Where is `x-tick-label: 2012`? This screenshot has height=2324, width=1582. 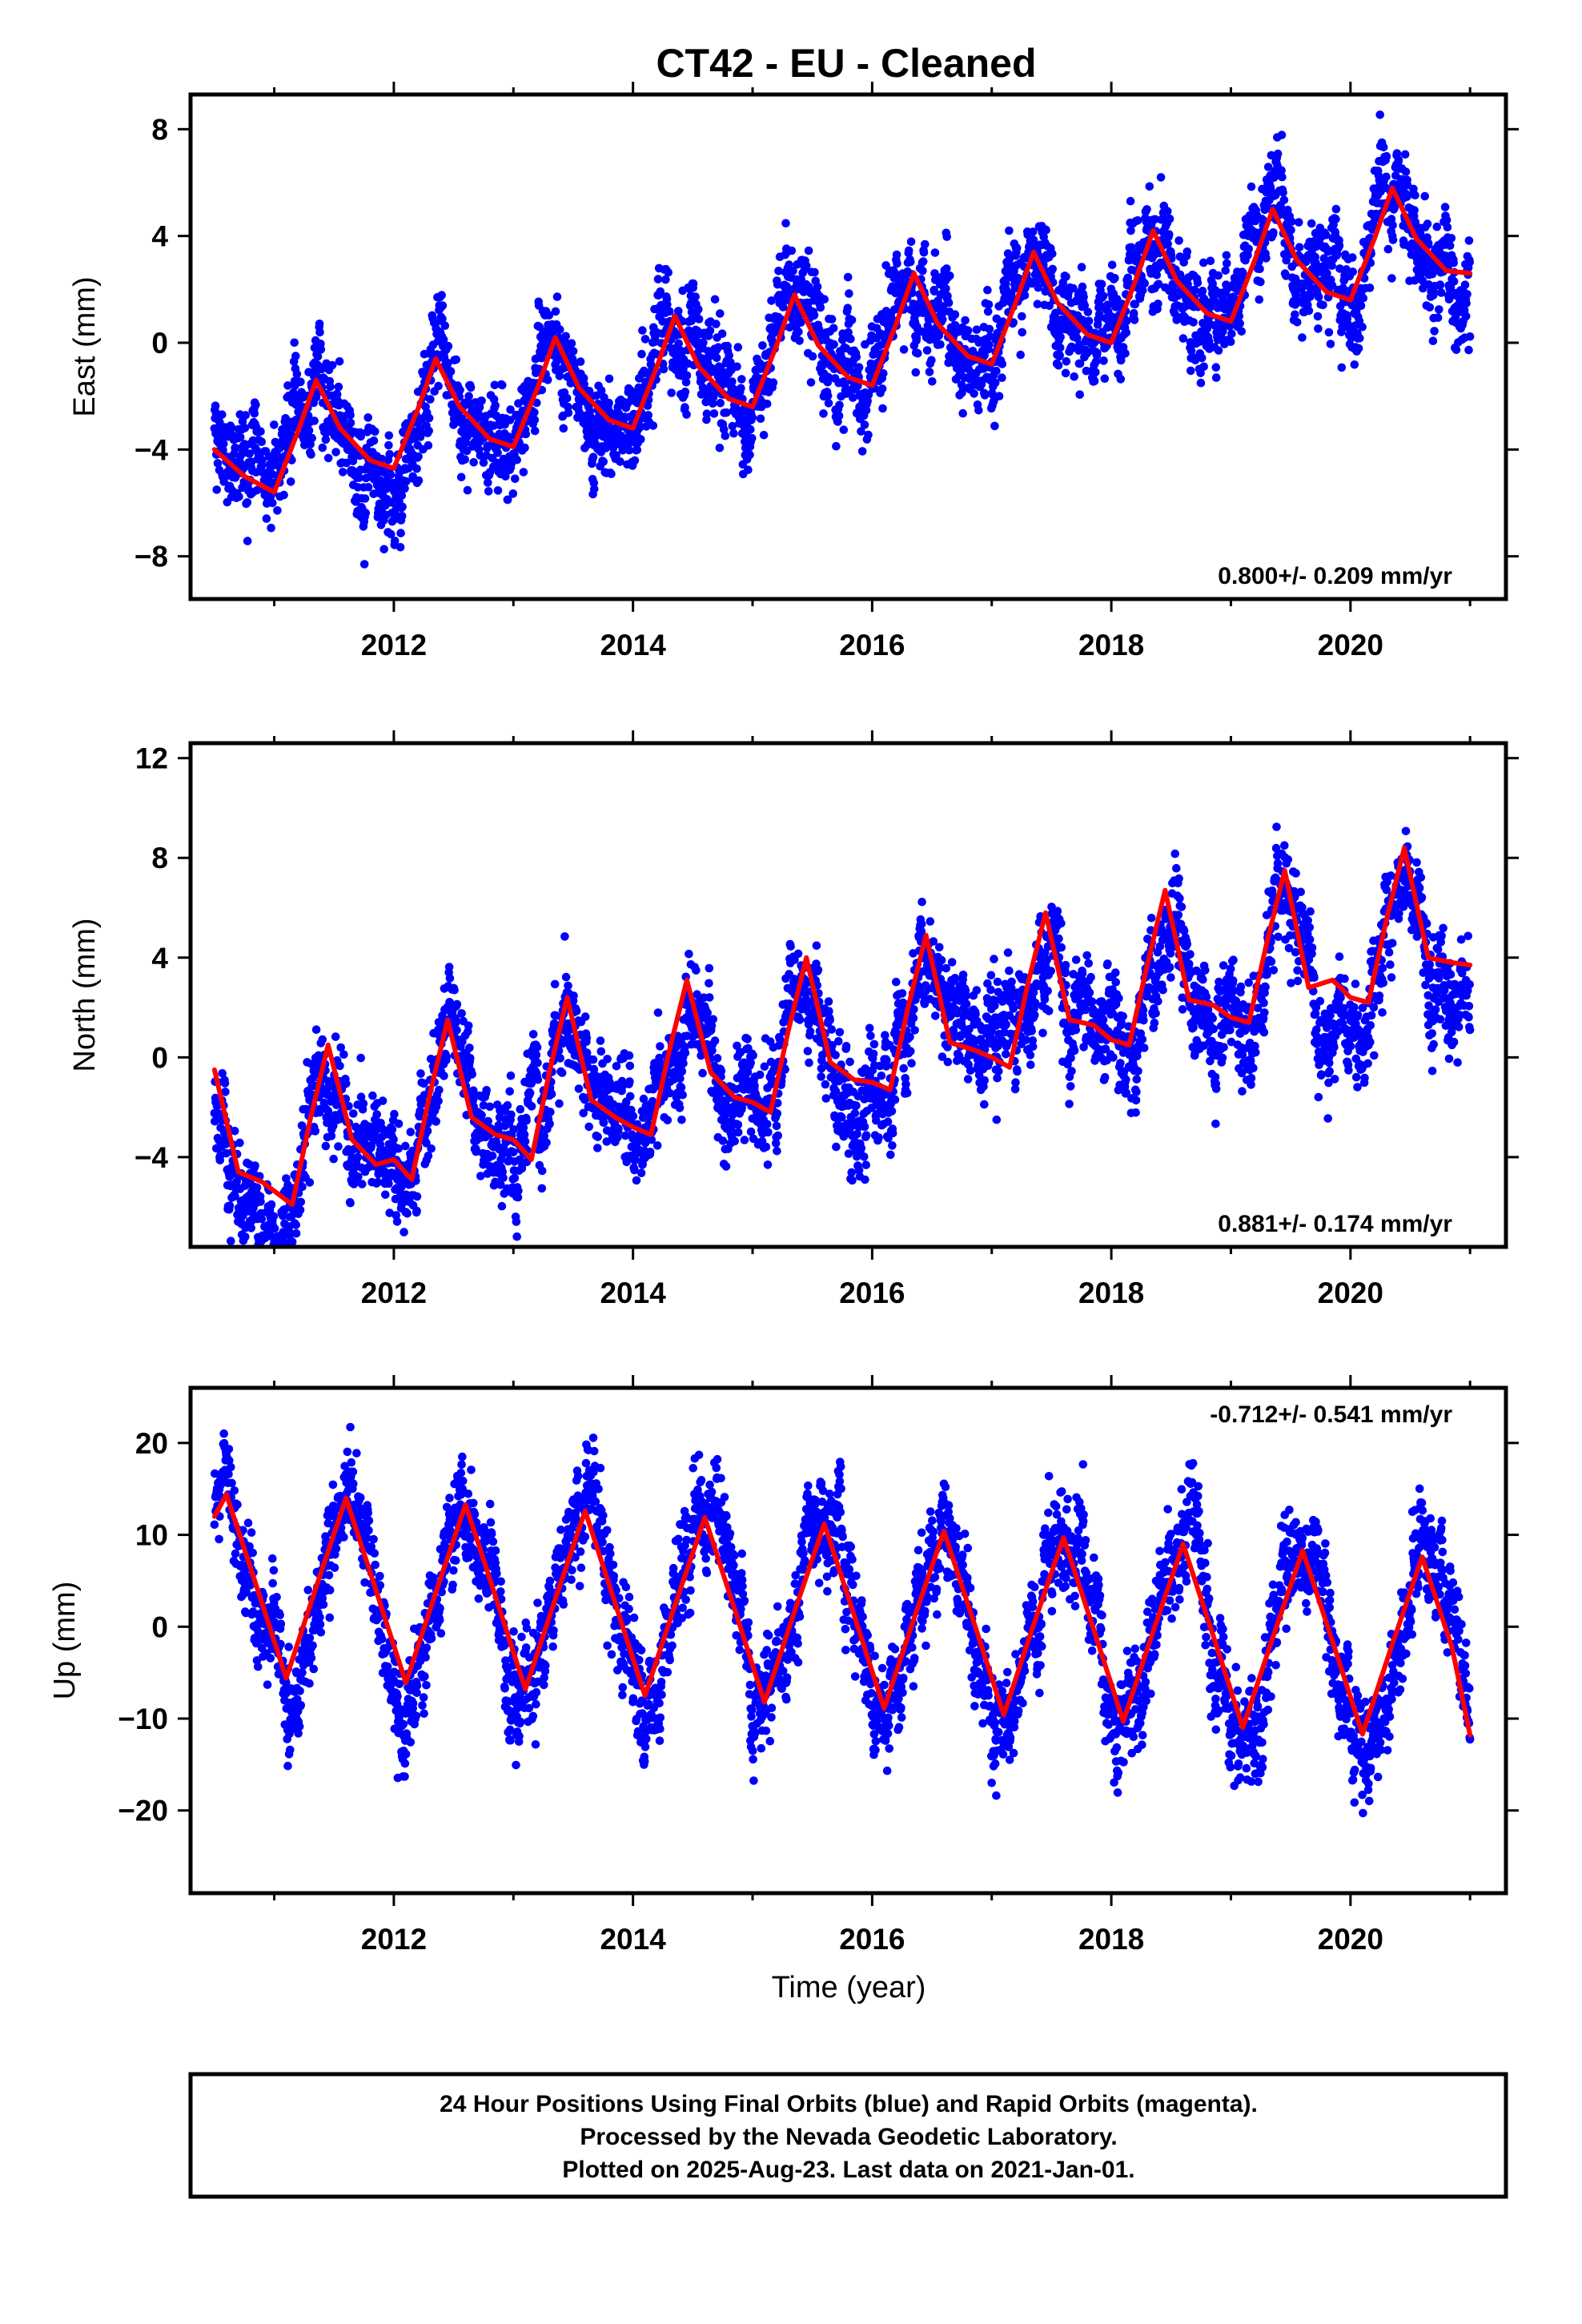 x-tick-label: 2012 is located at coordinates (394, 645).